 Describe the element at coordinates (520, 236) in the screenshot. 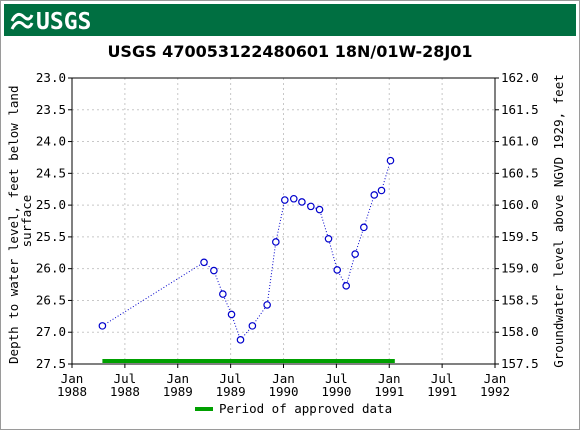

I see `y-right-tick-label: 159.5` at that location.